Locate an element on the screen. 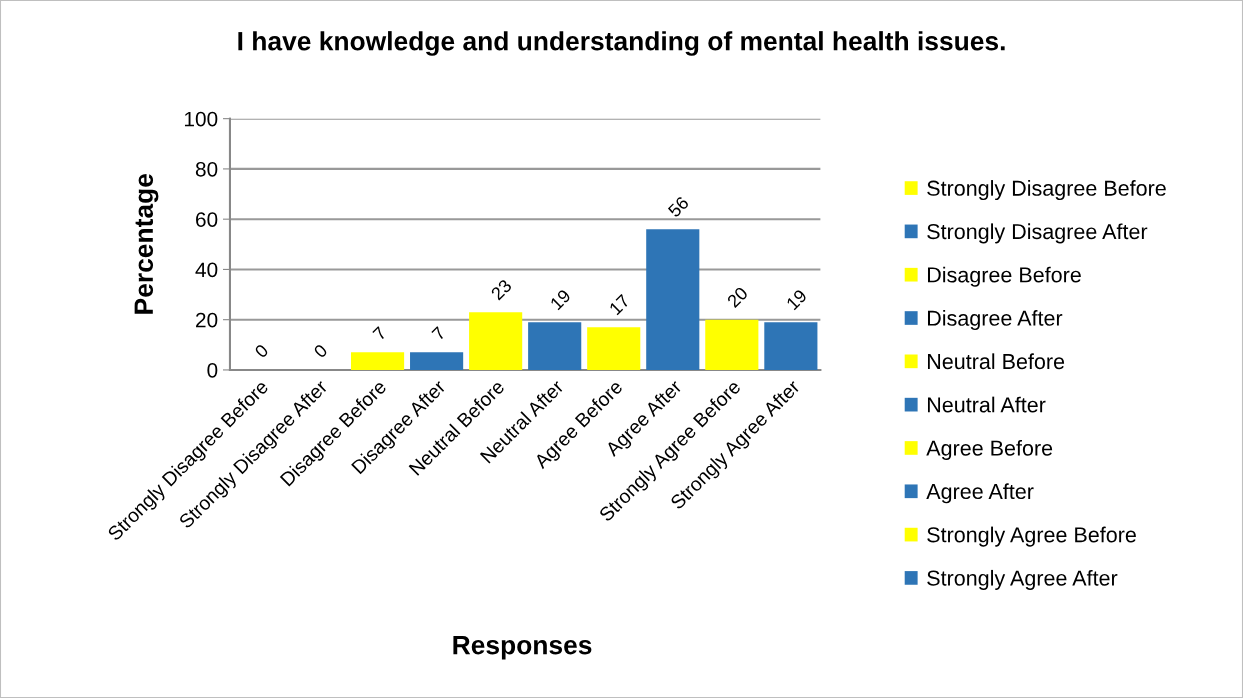  legend-label: Strongly Disagree After is located at coordinates (1037, 233).